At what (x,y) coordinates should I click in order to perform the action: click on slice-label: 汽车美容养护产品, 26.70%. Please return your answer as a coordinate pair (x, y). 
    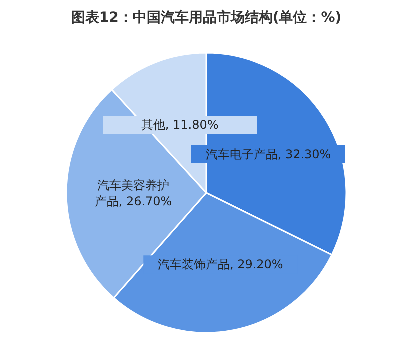
    Looking at the image, I should click on (133, 193).